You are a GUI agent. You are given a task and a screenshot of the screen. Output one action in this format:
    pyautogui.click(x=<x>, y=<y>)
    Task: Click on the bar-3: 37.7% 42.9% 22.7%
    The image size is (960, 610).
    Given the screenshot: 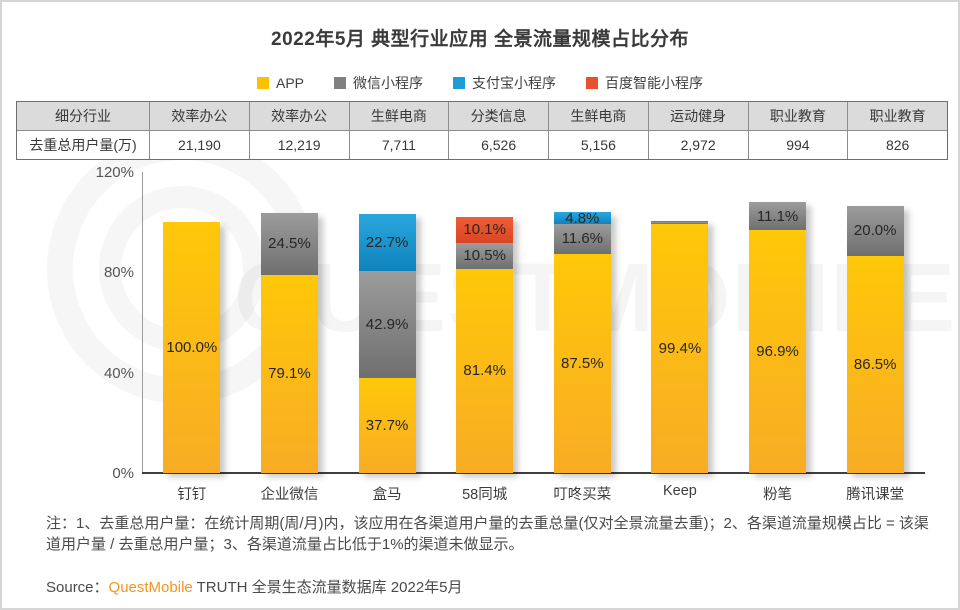 What is the action you would take?
    pyautogui.click(x=387, y=343)
    